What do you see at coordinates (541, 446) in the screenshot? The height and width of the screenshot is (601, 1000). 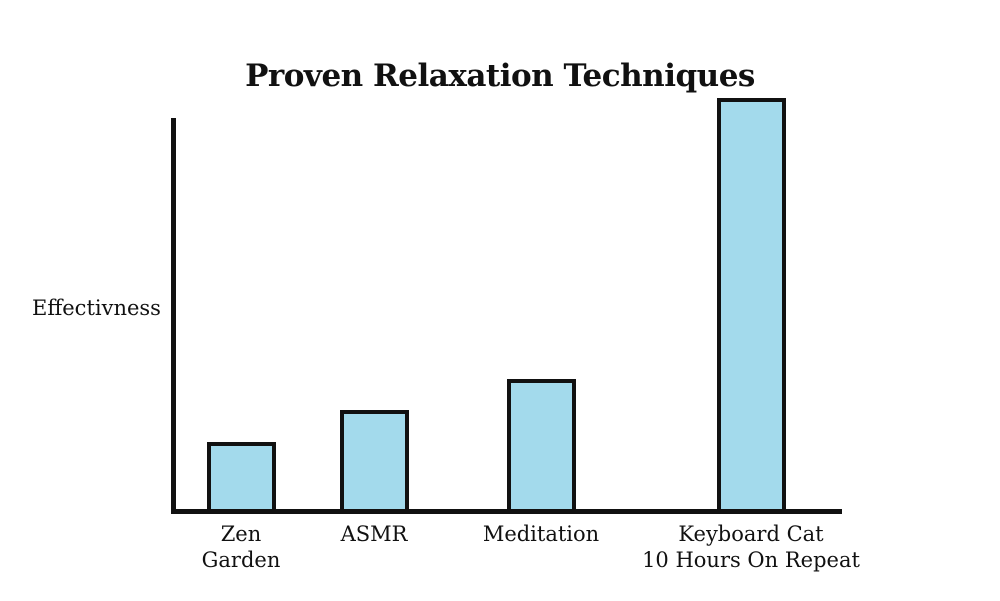 I see `bar-meditation` at bounding box center [541, 446].